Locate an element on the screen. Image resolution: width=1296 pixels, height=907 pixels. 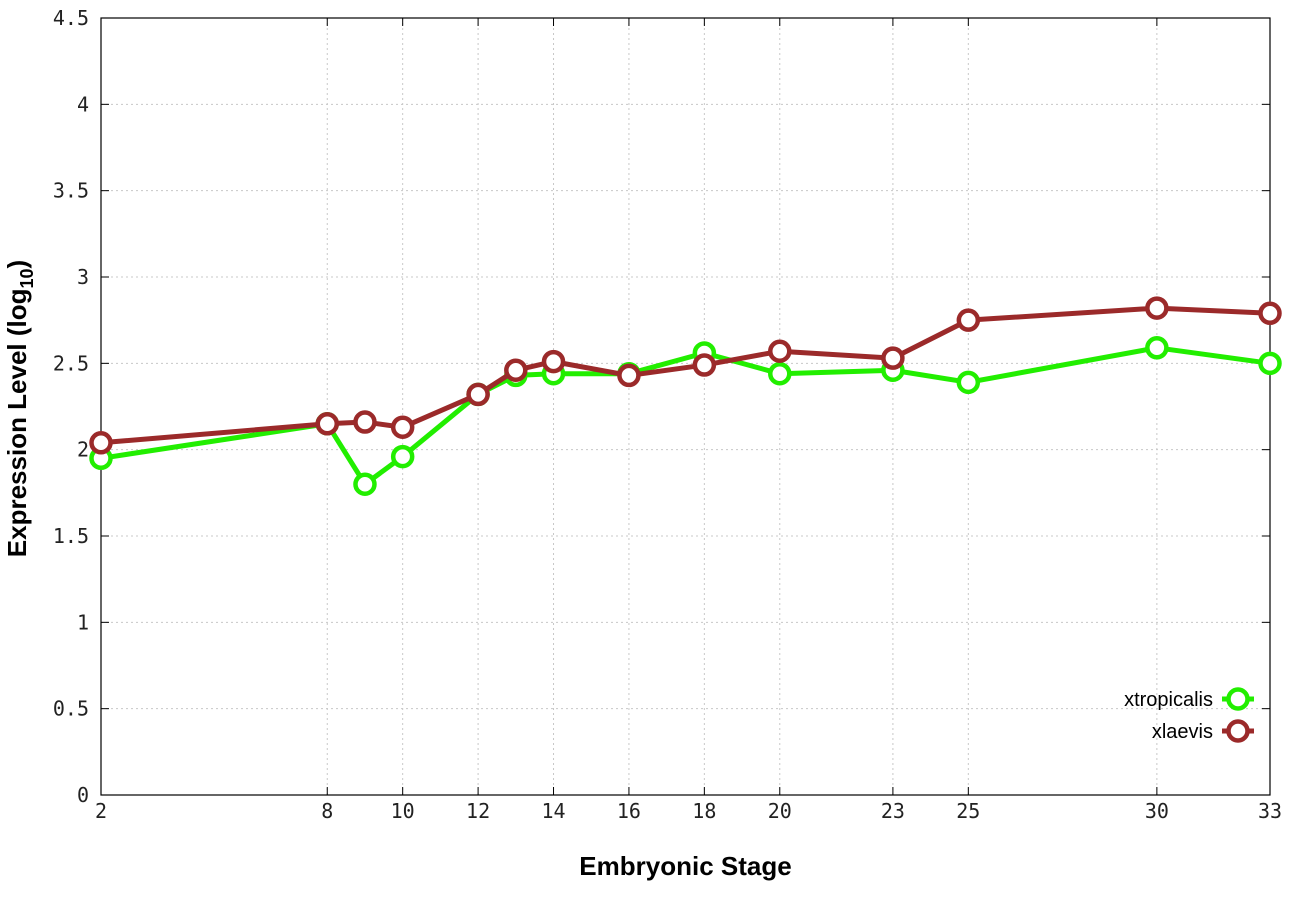
x-tick-label: 8 is located at coordinates (327, 811).